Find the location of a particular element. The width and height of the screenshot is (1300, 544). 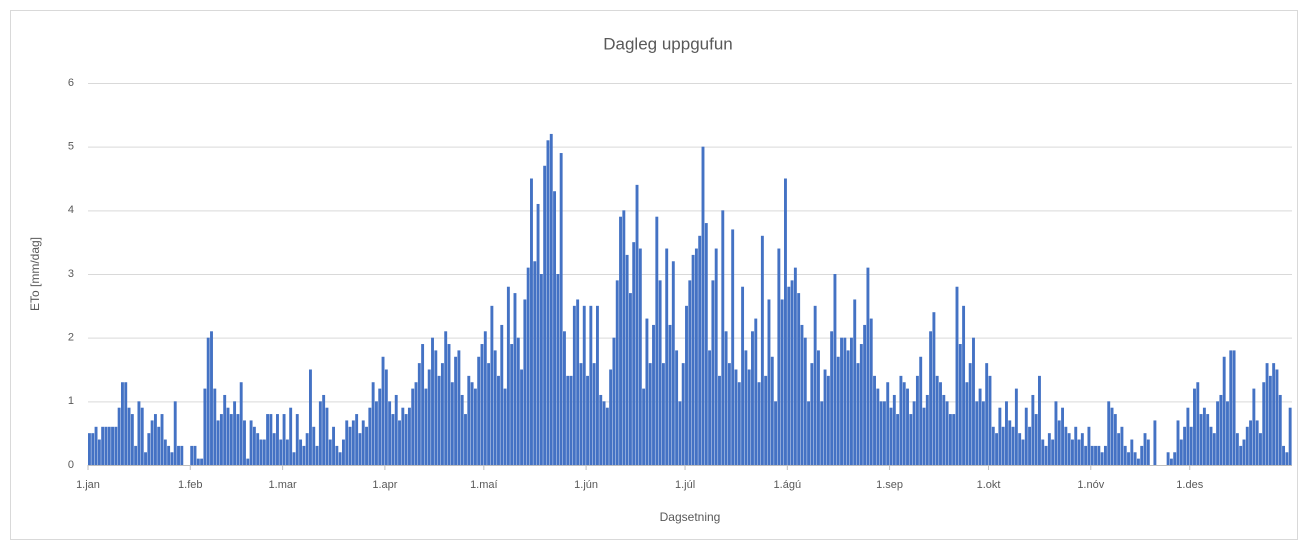

x-axis-label: Dagsetning is located at coordinates (690, 517).